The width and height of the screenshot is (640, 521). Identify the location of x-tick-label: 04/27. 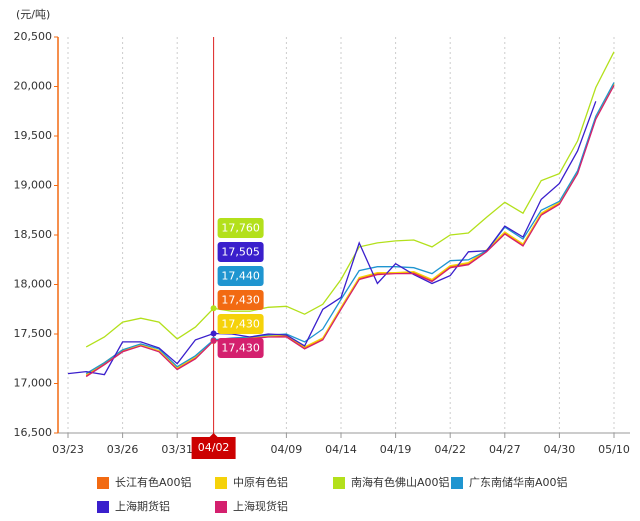
(505, 449).